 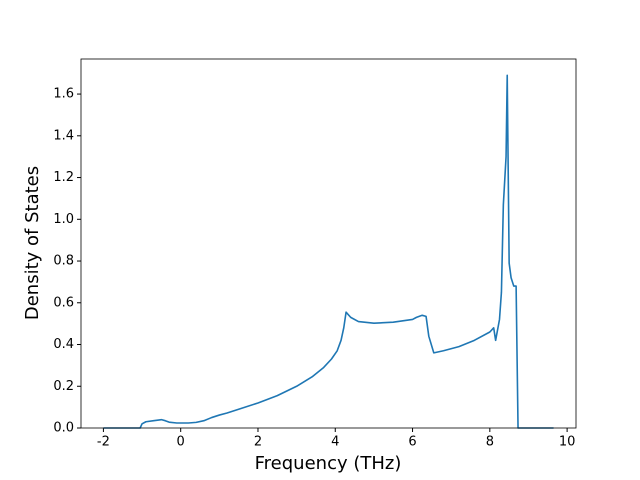 What do you see at coordinates (258, 442) in the screenshot?
I see `x-tick-label: 2` at bounding box center [258, 442].